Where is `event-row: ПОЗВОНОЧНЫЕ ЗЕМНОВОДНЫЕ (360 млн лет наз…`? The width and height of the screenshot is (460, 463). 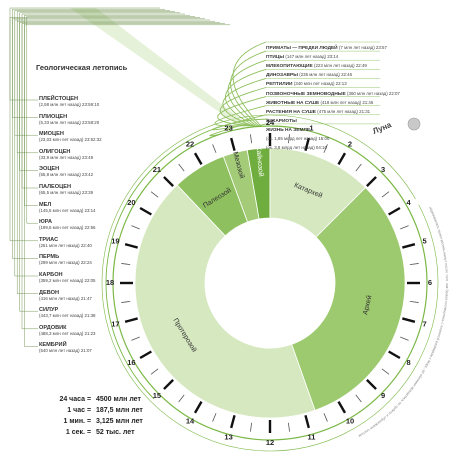 event-row: ПОЗВОНОЧНЫЕ ЗЕМНОВОДНЫЕ (360 млн лет наз… is located at coordinates (333, 91).